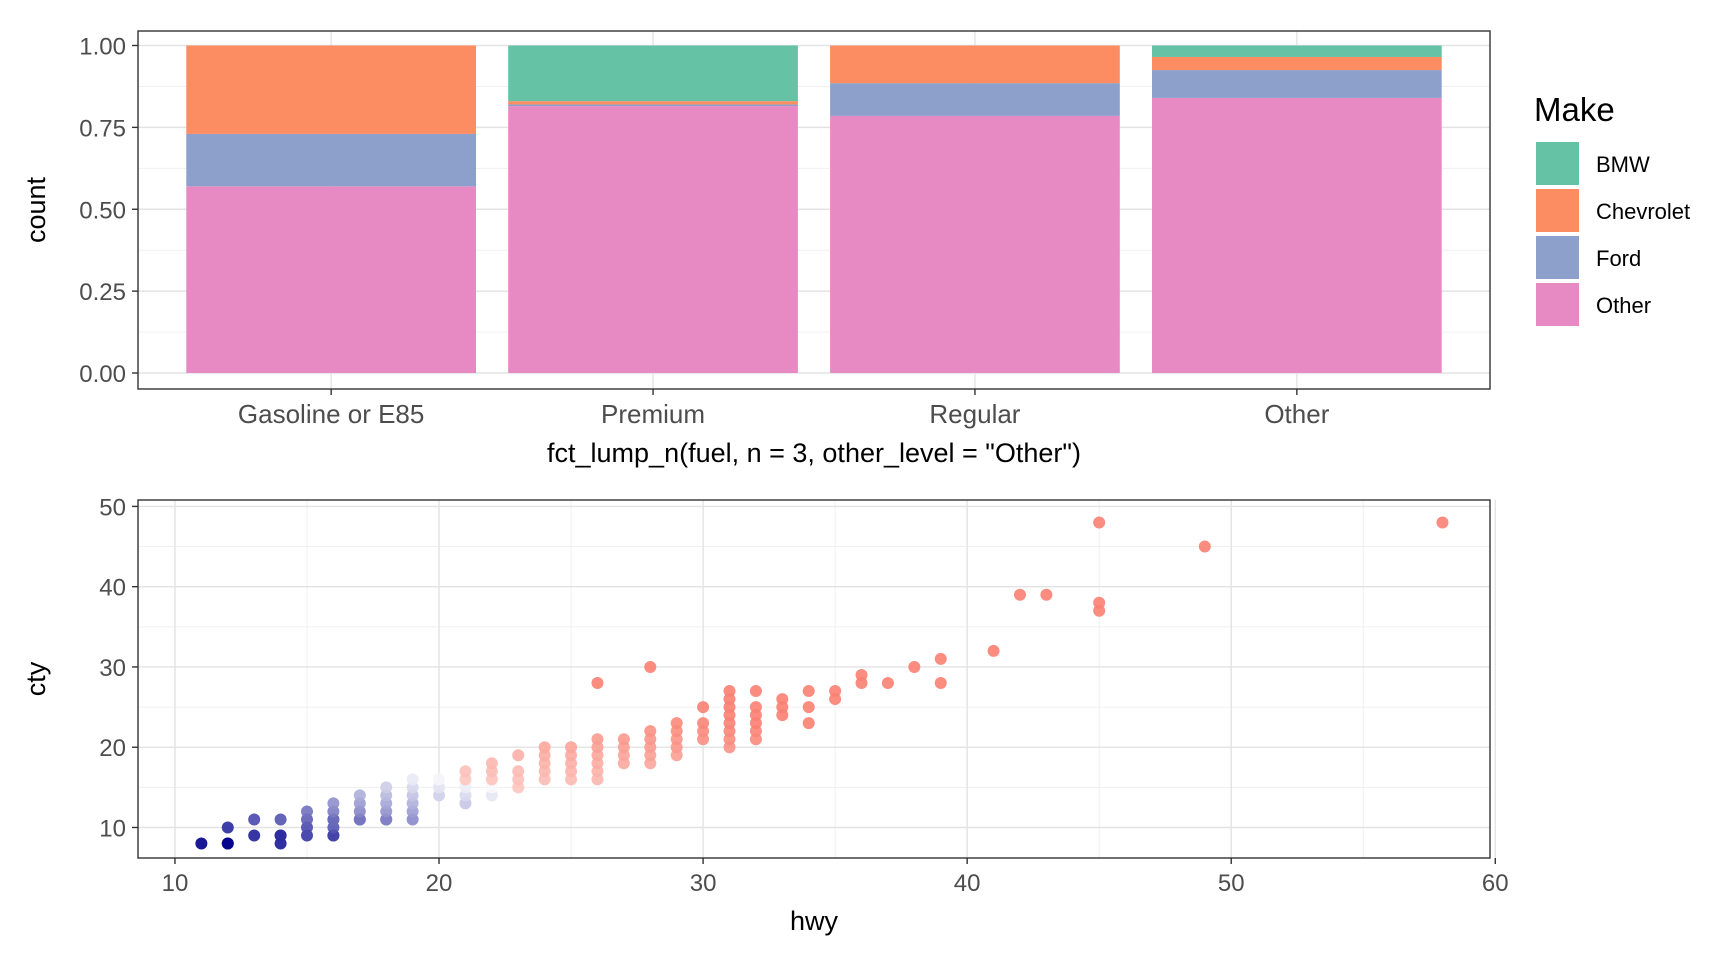 The width and height of the screenshot is (1728, 965). I want to click on bar-x-tick-label: Gasoline or E85, so click(331, 414).